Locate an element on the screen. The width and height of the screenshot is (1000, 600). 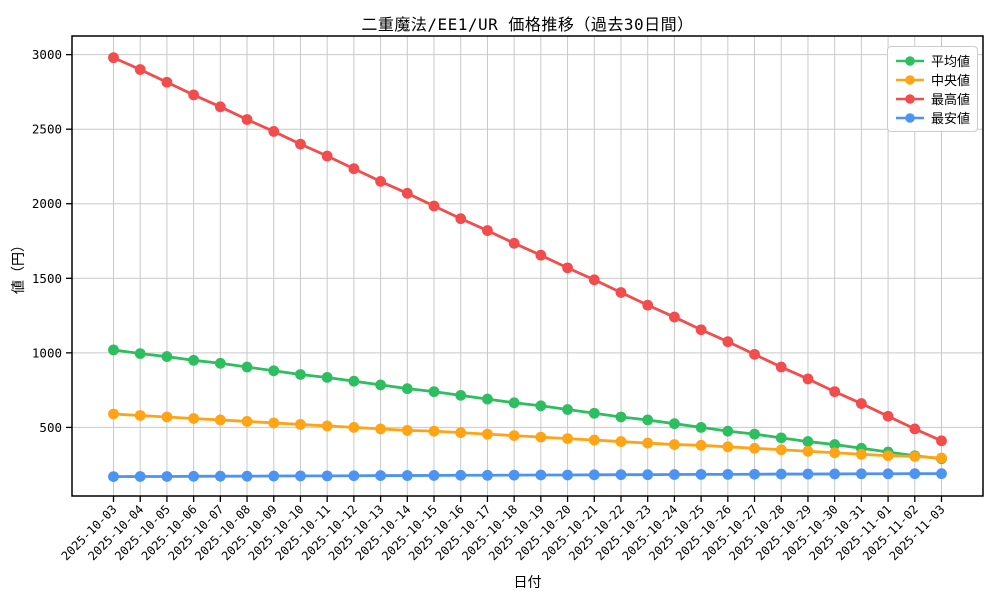
tick-label-y: 2000 is located at coordinates (47, 203).